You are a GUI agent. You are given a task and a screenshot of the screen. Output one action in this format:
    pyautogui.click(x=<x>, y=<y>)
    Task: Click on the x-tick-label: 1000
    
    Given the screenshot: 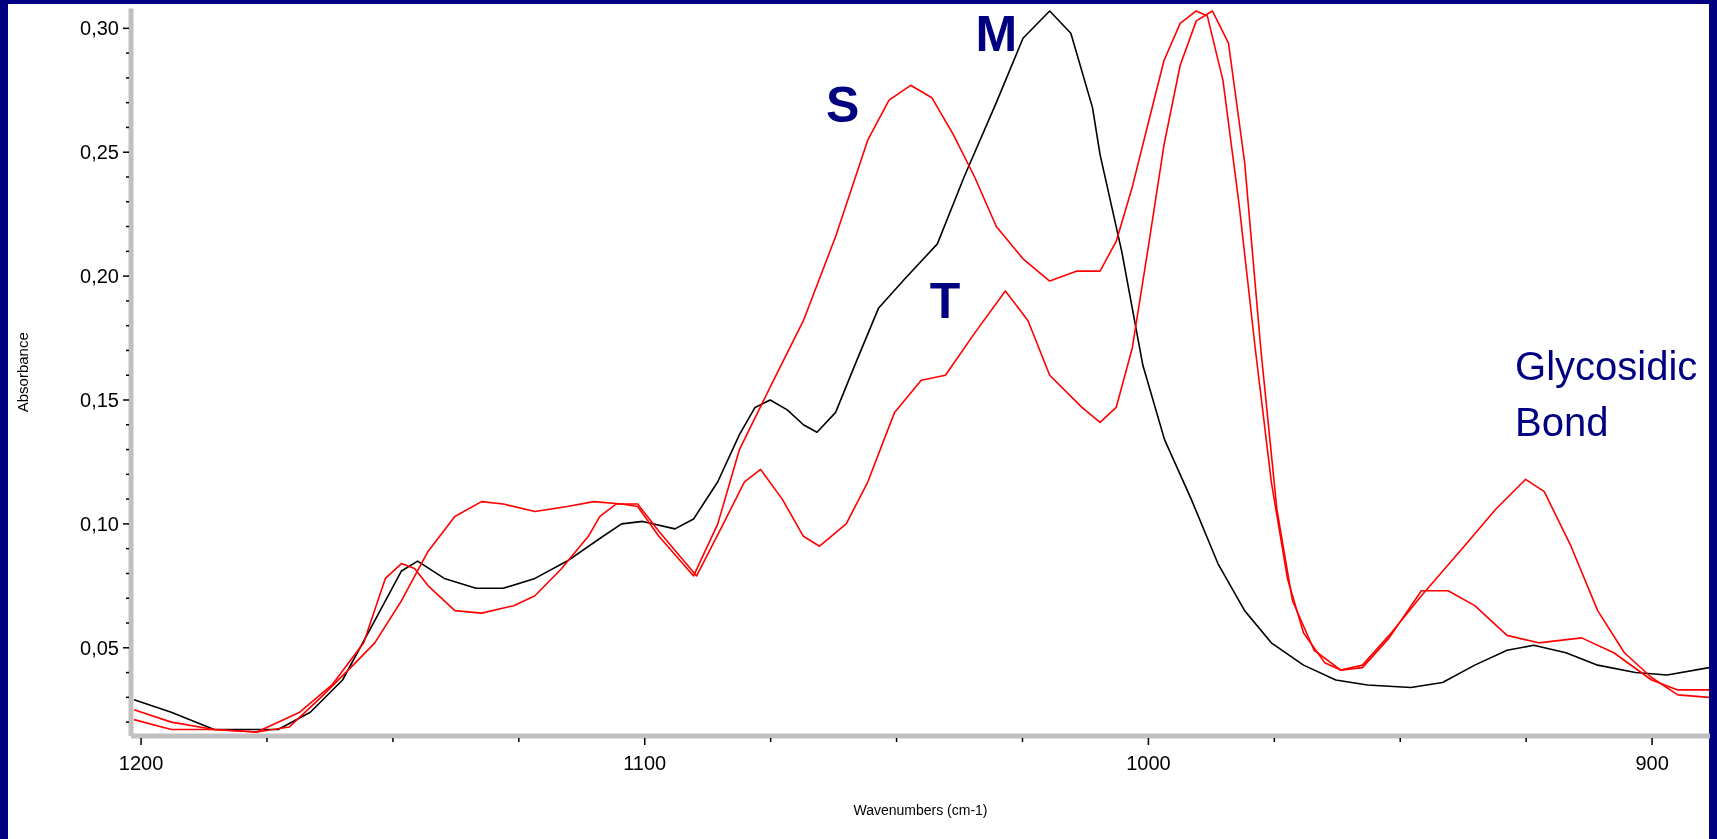 What is the action you would take?
    pyautogui.click(x=1148, y=763)
    